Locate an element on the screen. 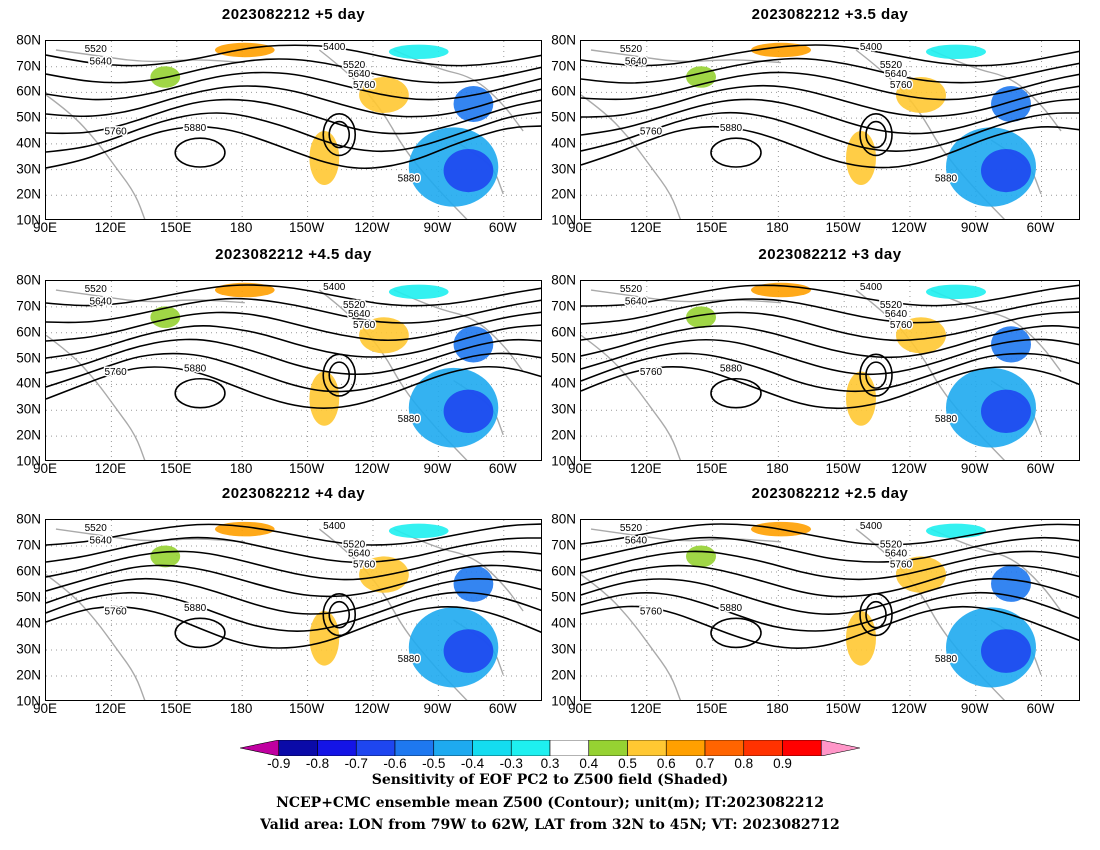 The height and width of the screenshot is (850, 1100). colorbar-tick-label: -0.4 is located at coordinates (472, 763).